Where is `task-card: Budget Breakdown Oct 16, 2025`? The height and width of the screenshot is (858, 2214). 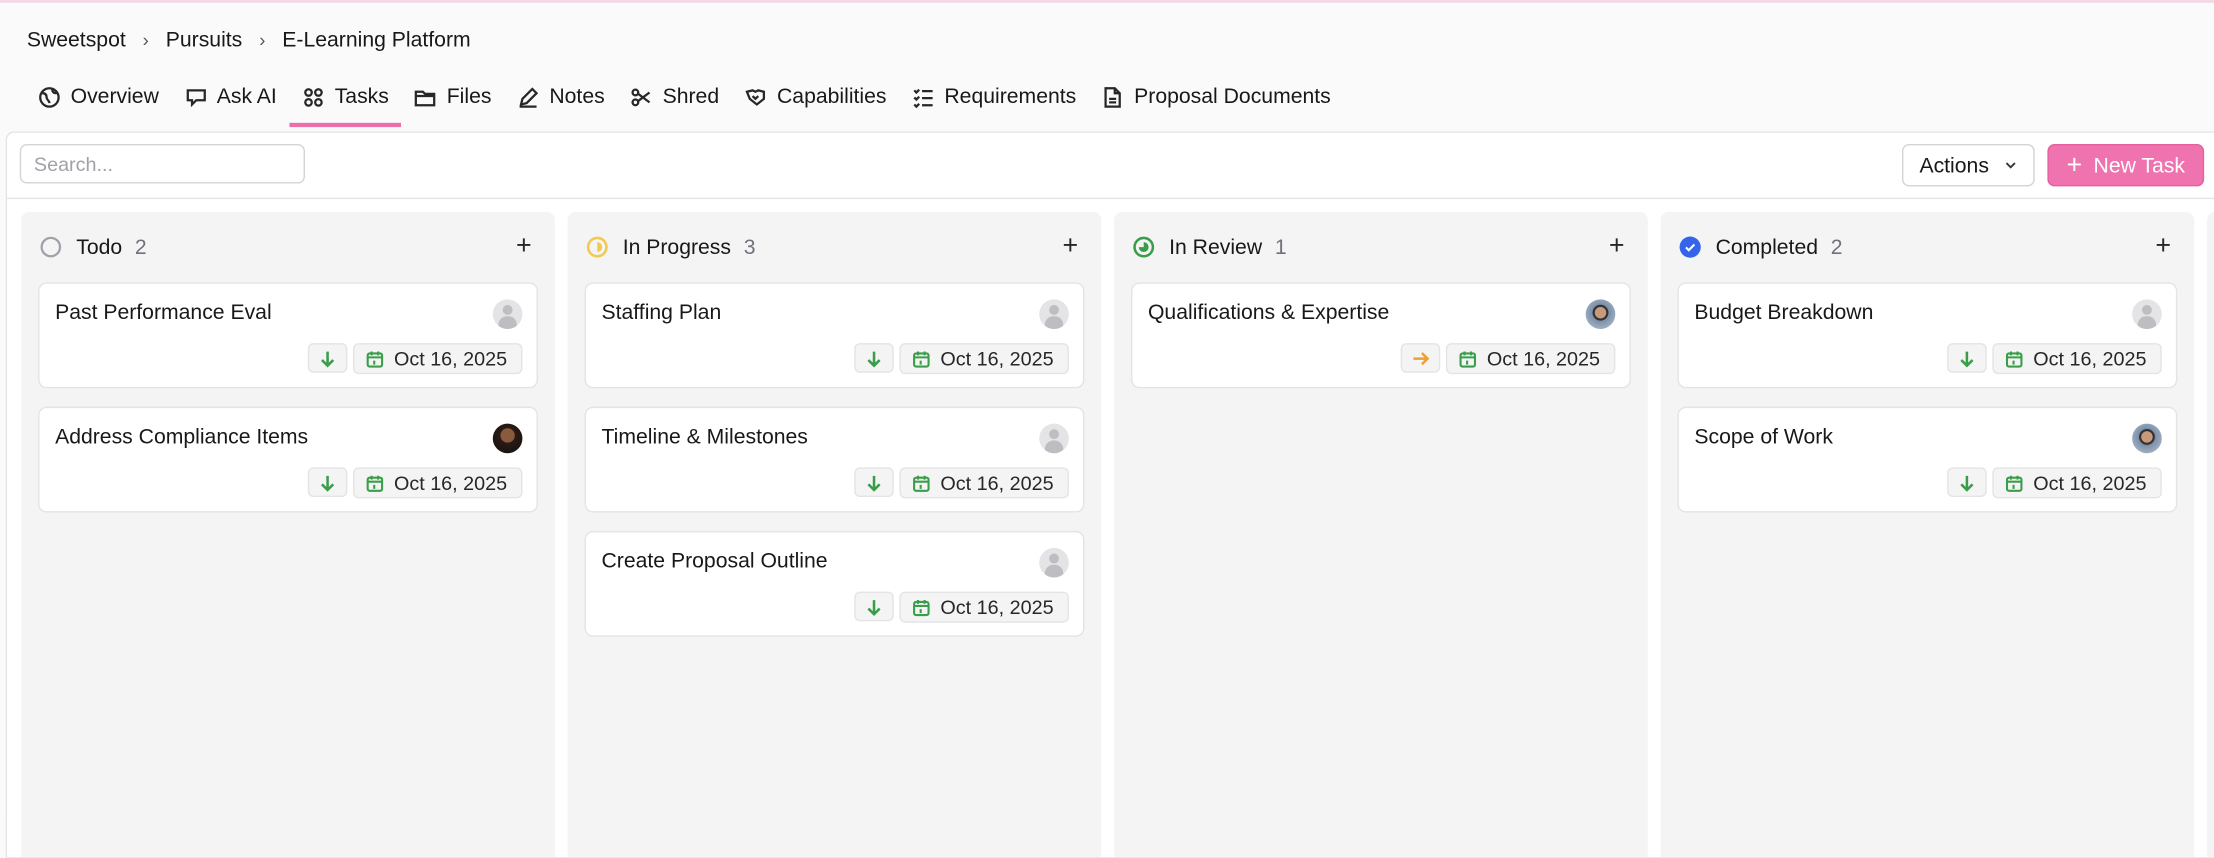 task-card: Budget Breakdown Oct 16, 2025 is located at coordinates (1927, 335).